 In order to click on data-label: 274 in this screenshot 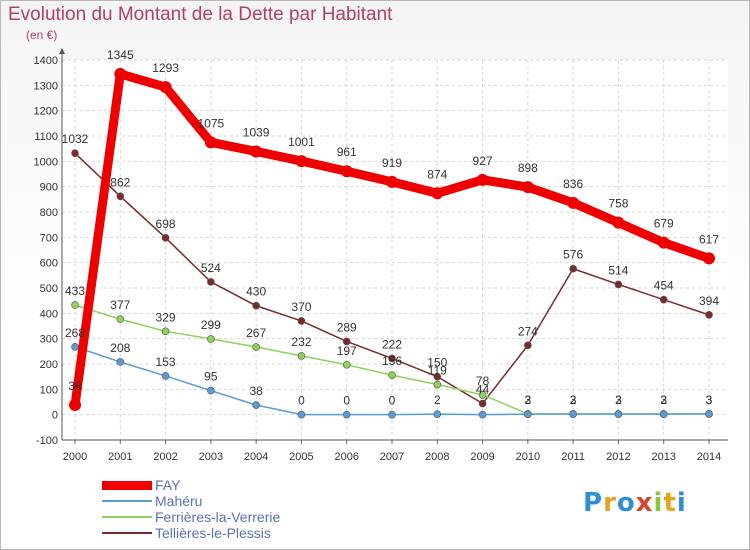, I will do `click(528, 331)`.